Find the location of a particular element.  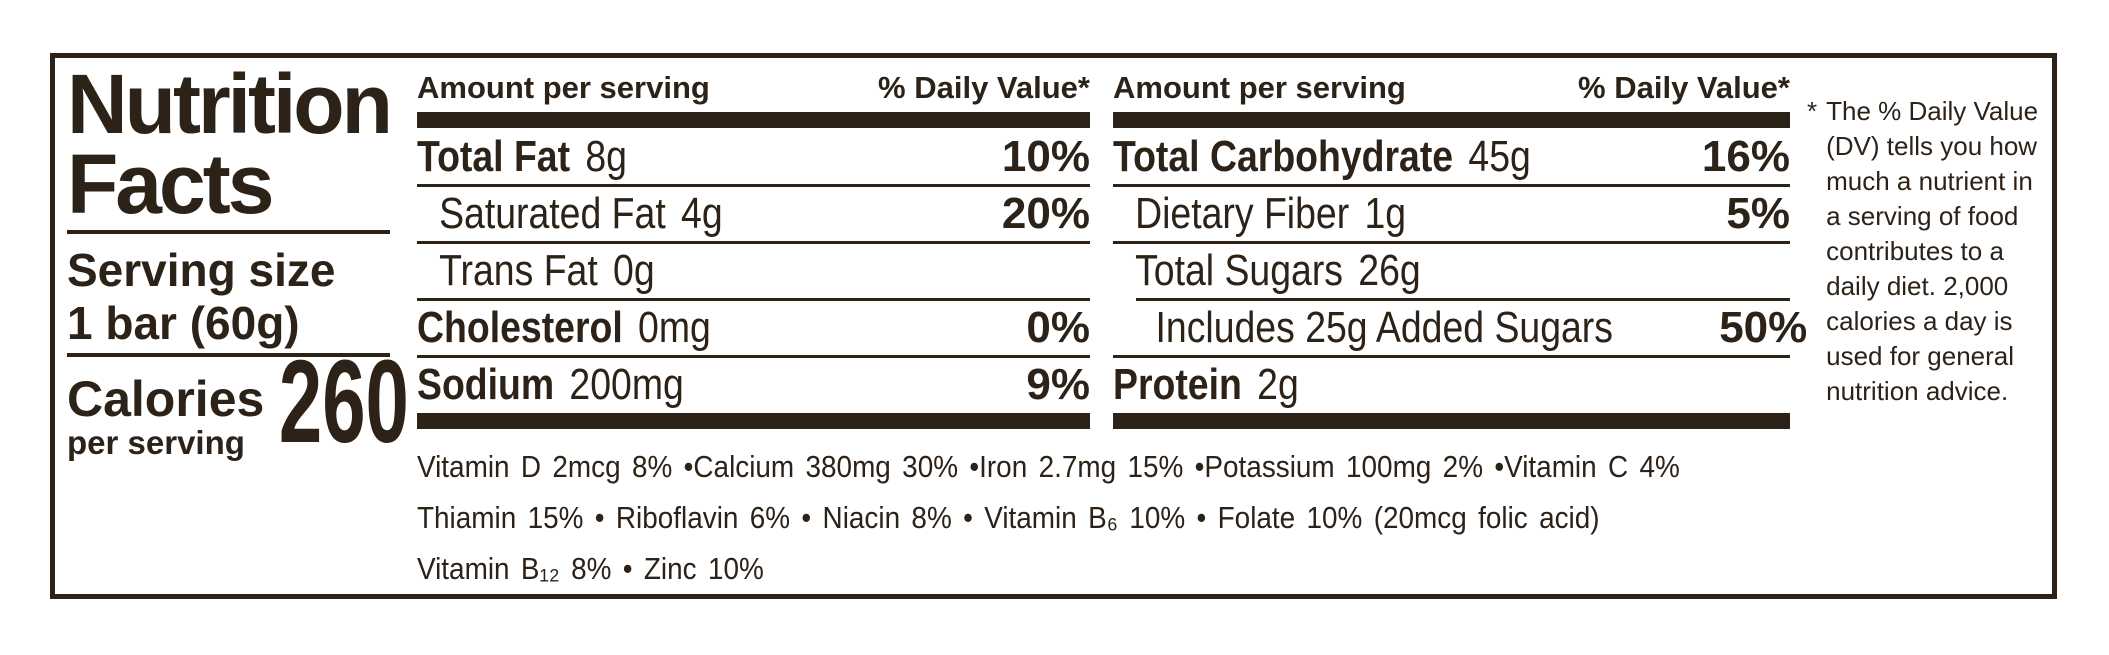

daily-value: 10% is located at coordinates (1045, 156).